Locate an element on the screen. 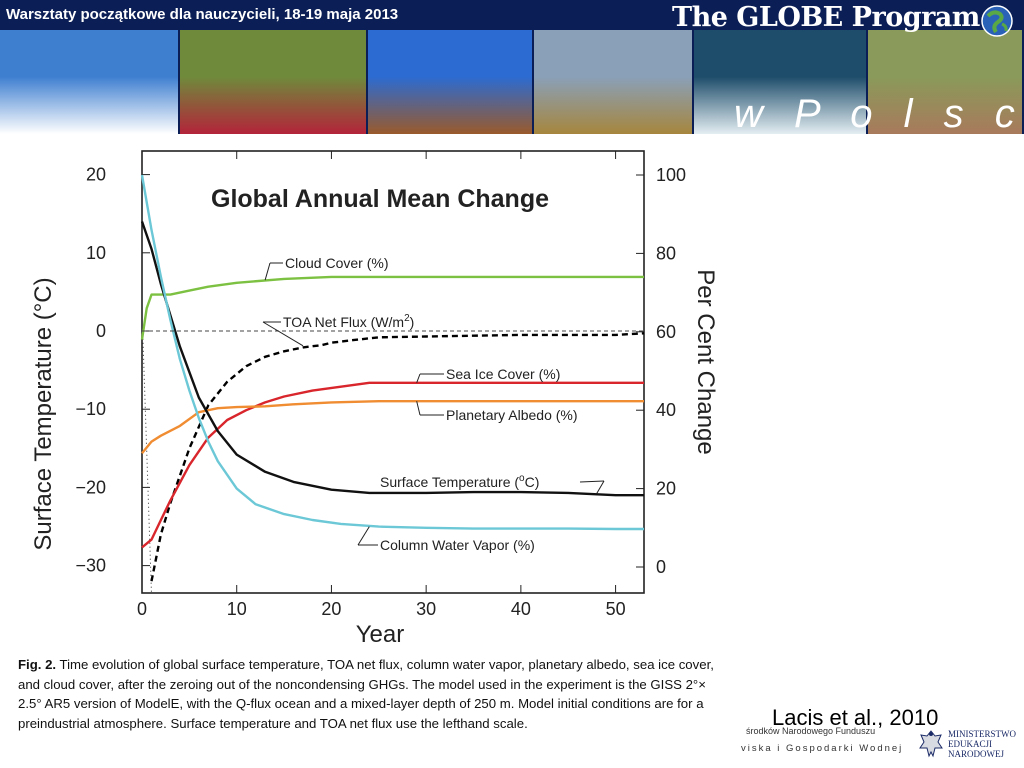 This screenshot has height=768, width=1024. initial-dotted-line is located at coordinates (147, 466).